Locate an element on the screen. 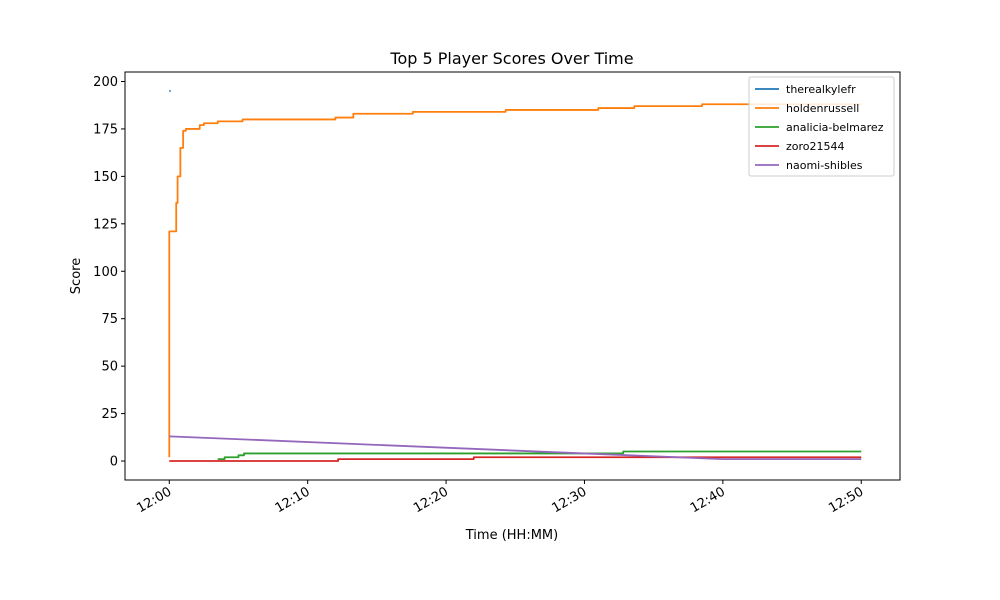  x-tick-label: 12:10 is located at coordinates (293, 500).